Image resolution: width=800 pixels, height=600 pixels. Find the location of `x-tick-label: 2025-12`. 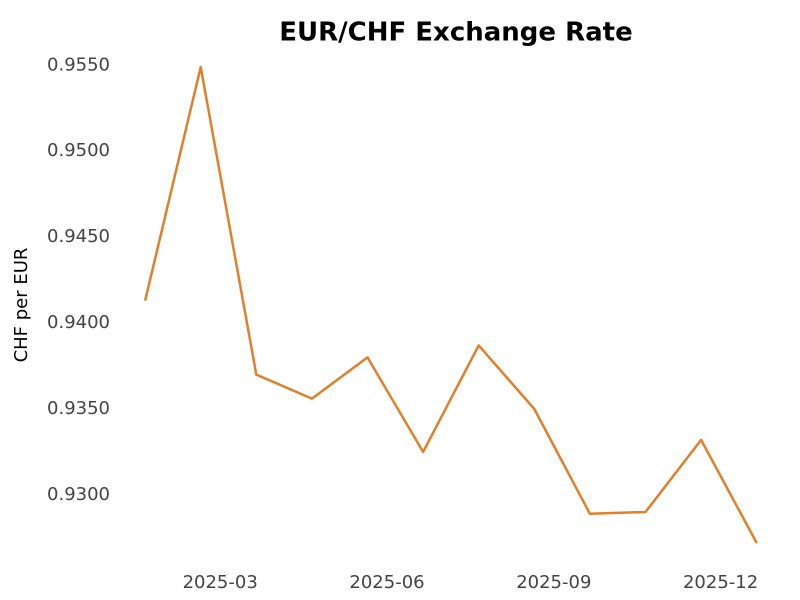

x-tick-label: 2025-12 is located at coordinates (720, 582).